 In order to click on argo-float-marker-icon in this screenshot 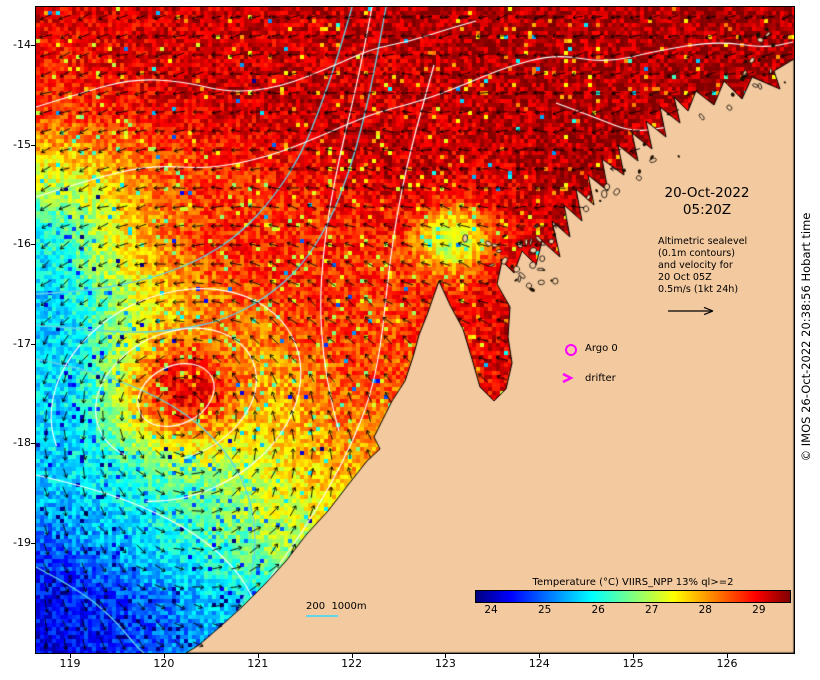, I will do `click(571, 350)`.